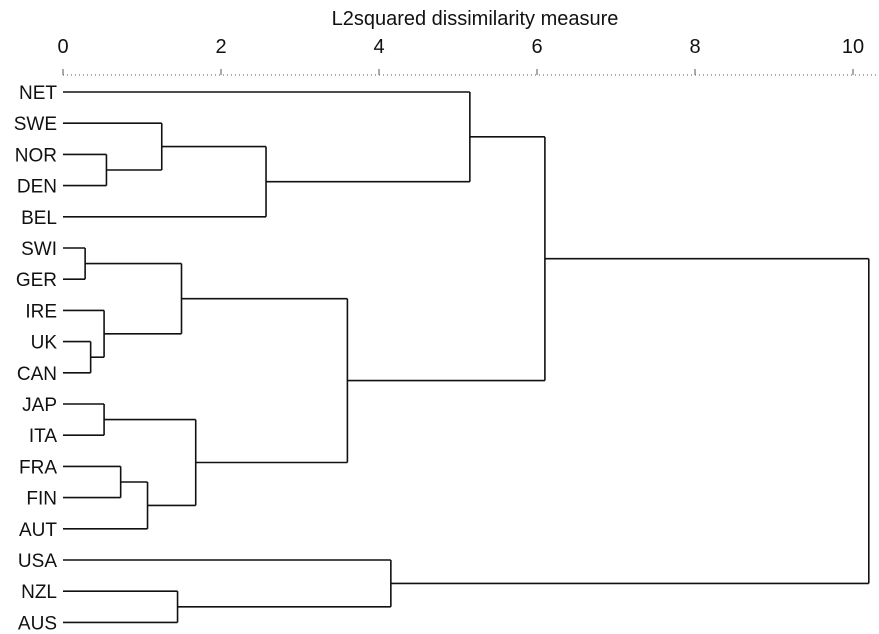  Describe the element at coordinates (536, 47) in the screenshot. I see `x-tick-label: 6` at that location.